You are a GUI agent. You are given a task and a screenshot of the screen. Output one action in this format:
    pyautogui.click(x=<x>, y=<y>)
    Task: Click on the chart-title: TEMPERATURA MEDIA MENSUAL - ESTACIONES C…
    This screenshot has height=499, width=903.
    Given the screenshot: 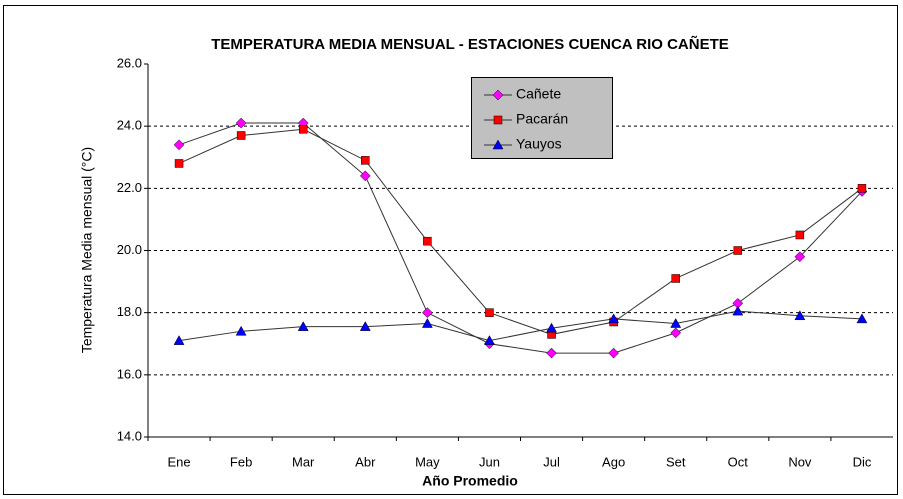 What is the action you would take?
    pyautogui.click(x=470, y=44)
    